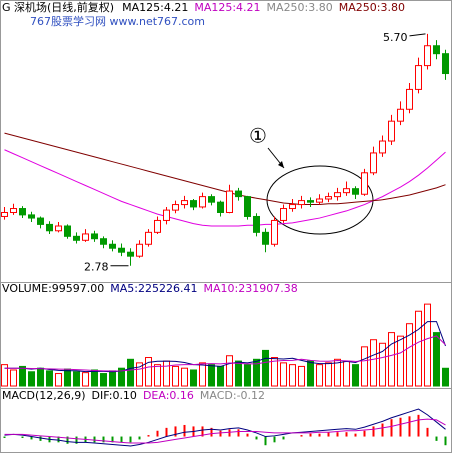 The height and width of the screenshot is (453, 452). I want to click on header-label: MACD(12,26,9), so click(44, 395).